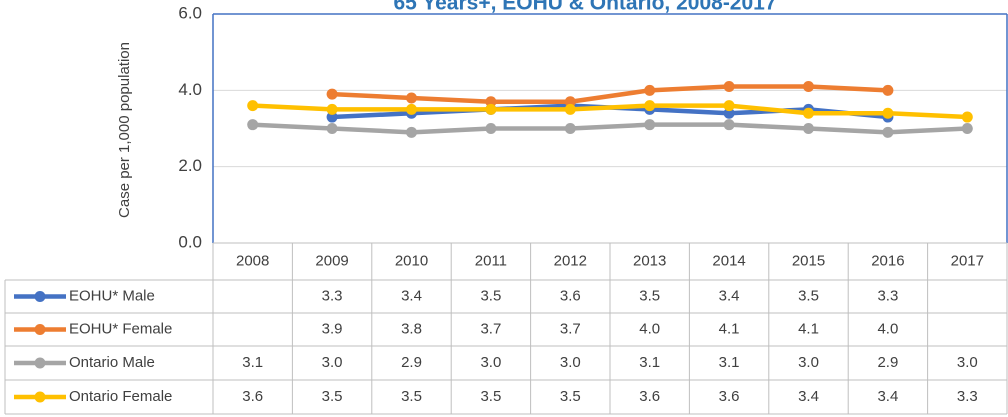  Describe the element at coordinates (808, 260) in the screenshot. I see `x-tick-label: 2015` at that location.